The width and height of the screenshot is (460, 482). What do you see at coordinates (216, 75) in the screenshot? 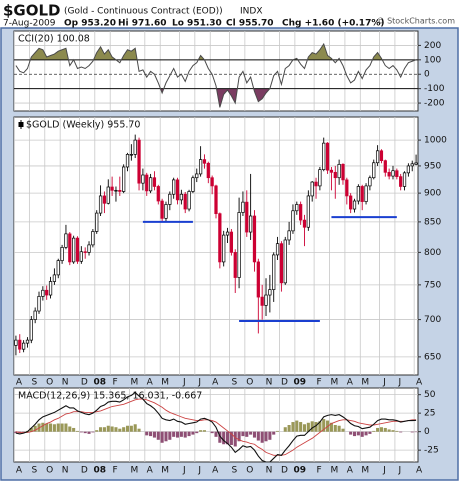
I see `cci-line` at bounding box center [216, 75].